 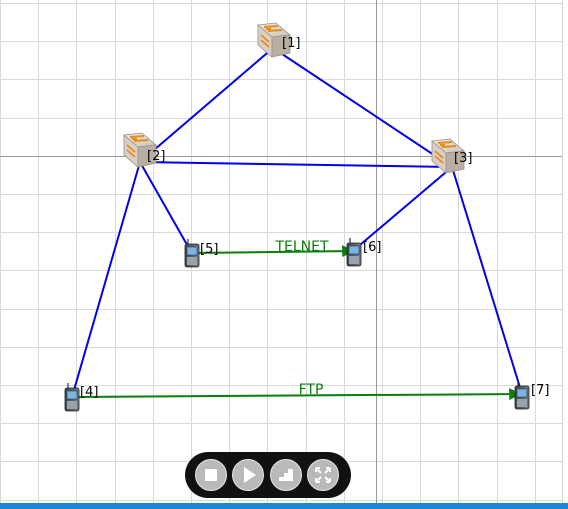 I want to click on node-label: [2], so click(x=156, y=156).